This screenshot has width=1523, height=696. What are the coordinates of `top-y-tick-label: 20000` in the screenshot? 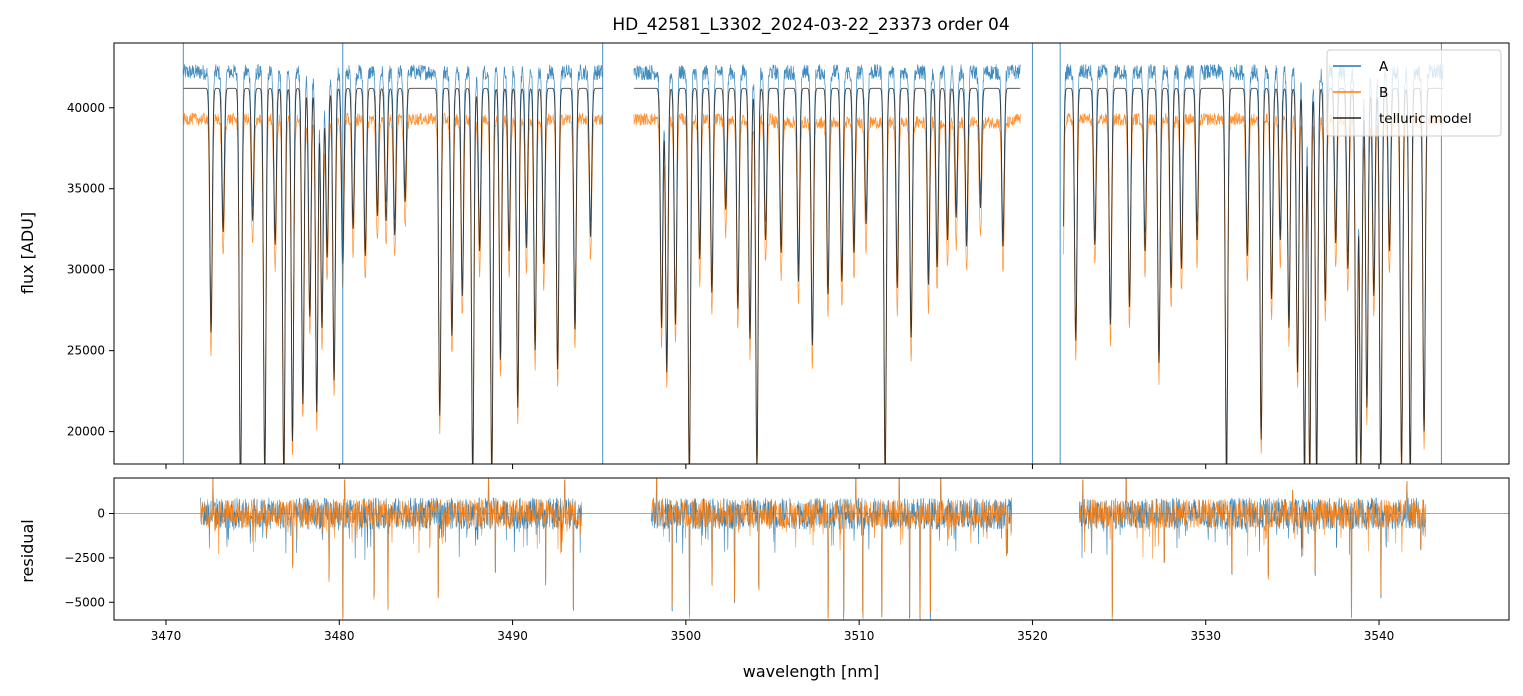 It's located at (86, 432).